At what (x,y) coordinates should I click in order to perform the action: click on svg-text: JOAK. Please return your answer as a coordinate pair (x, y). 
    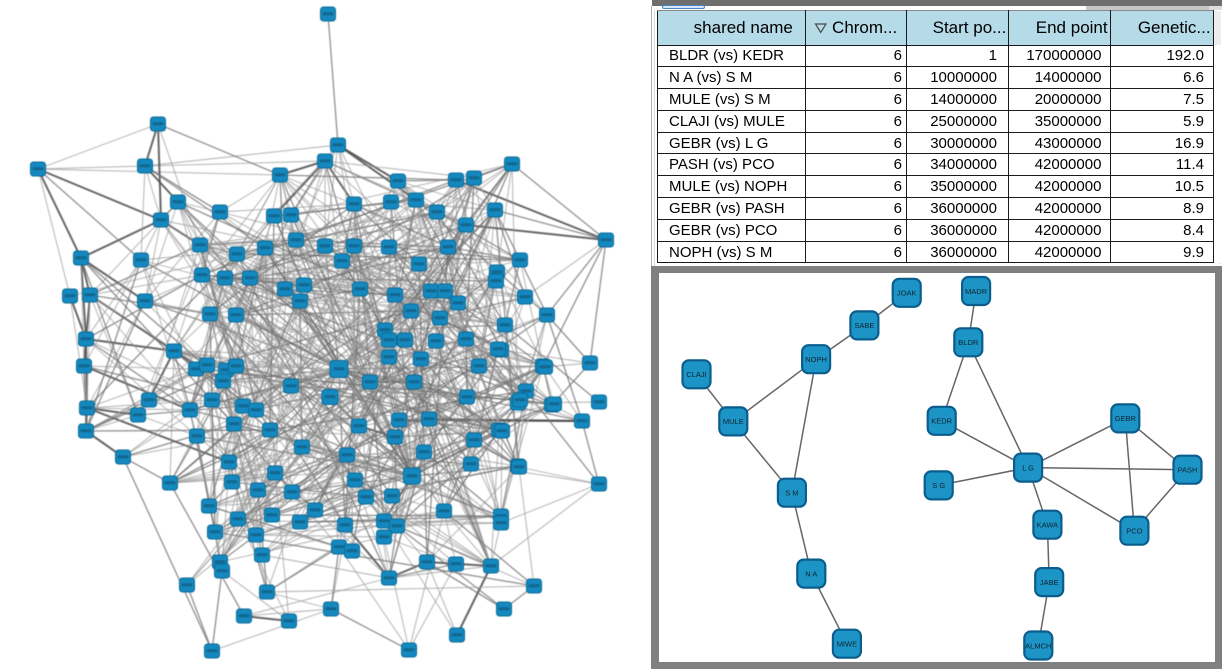
    Looking at the image, I should click on (907, 293).